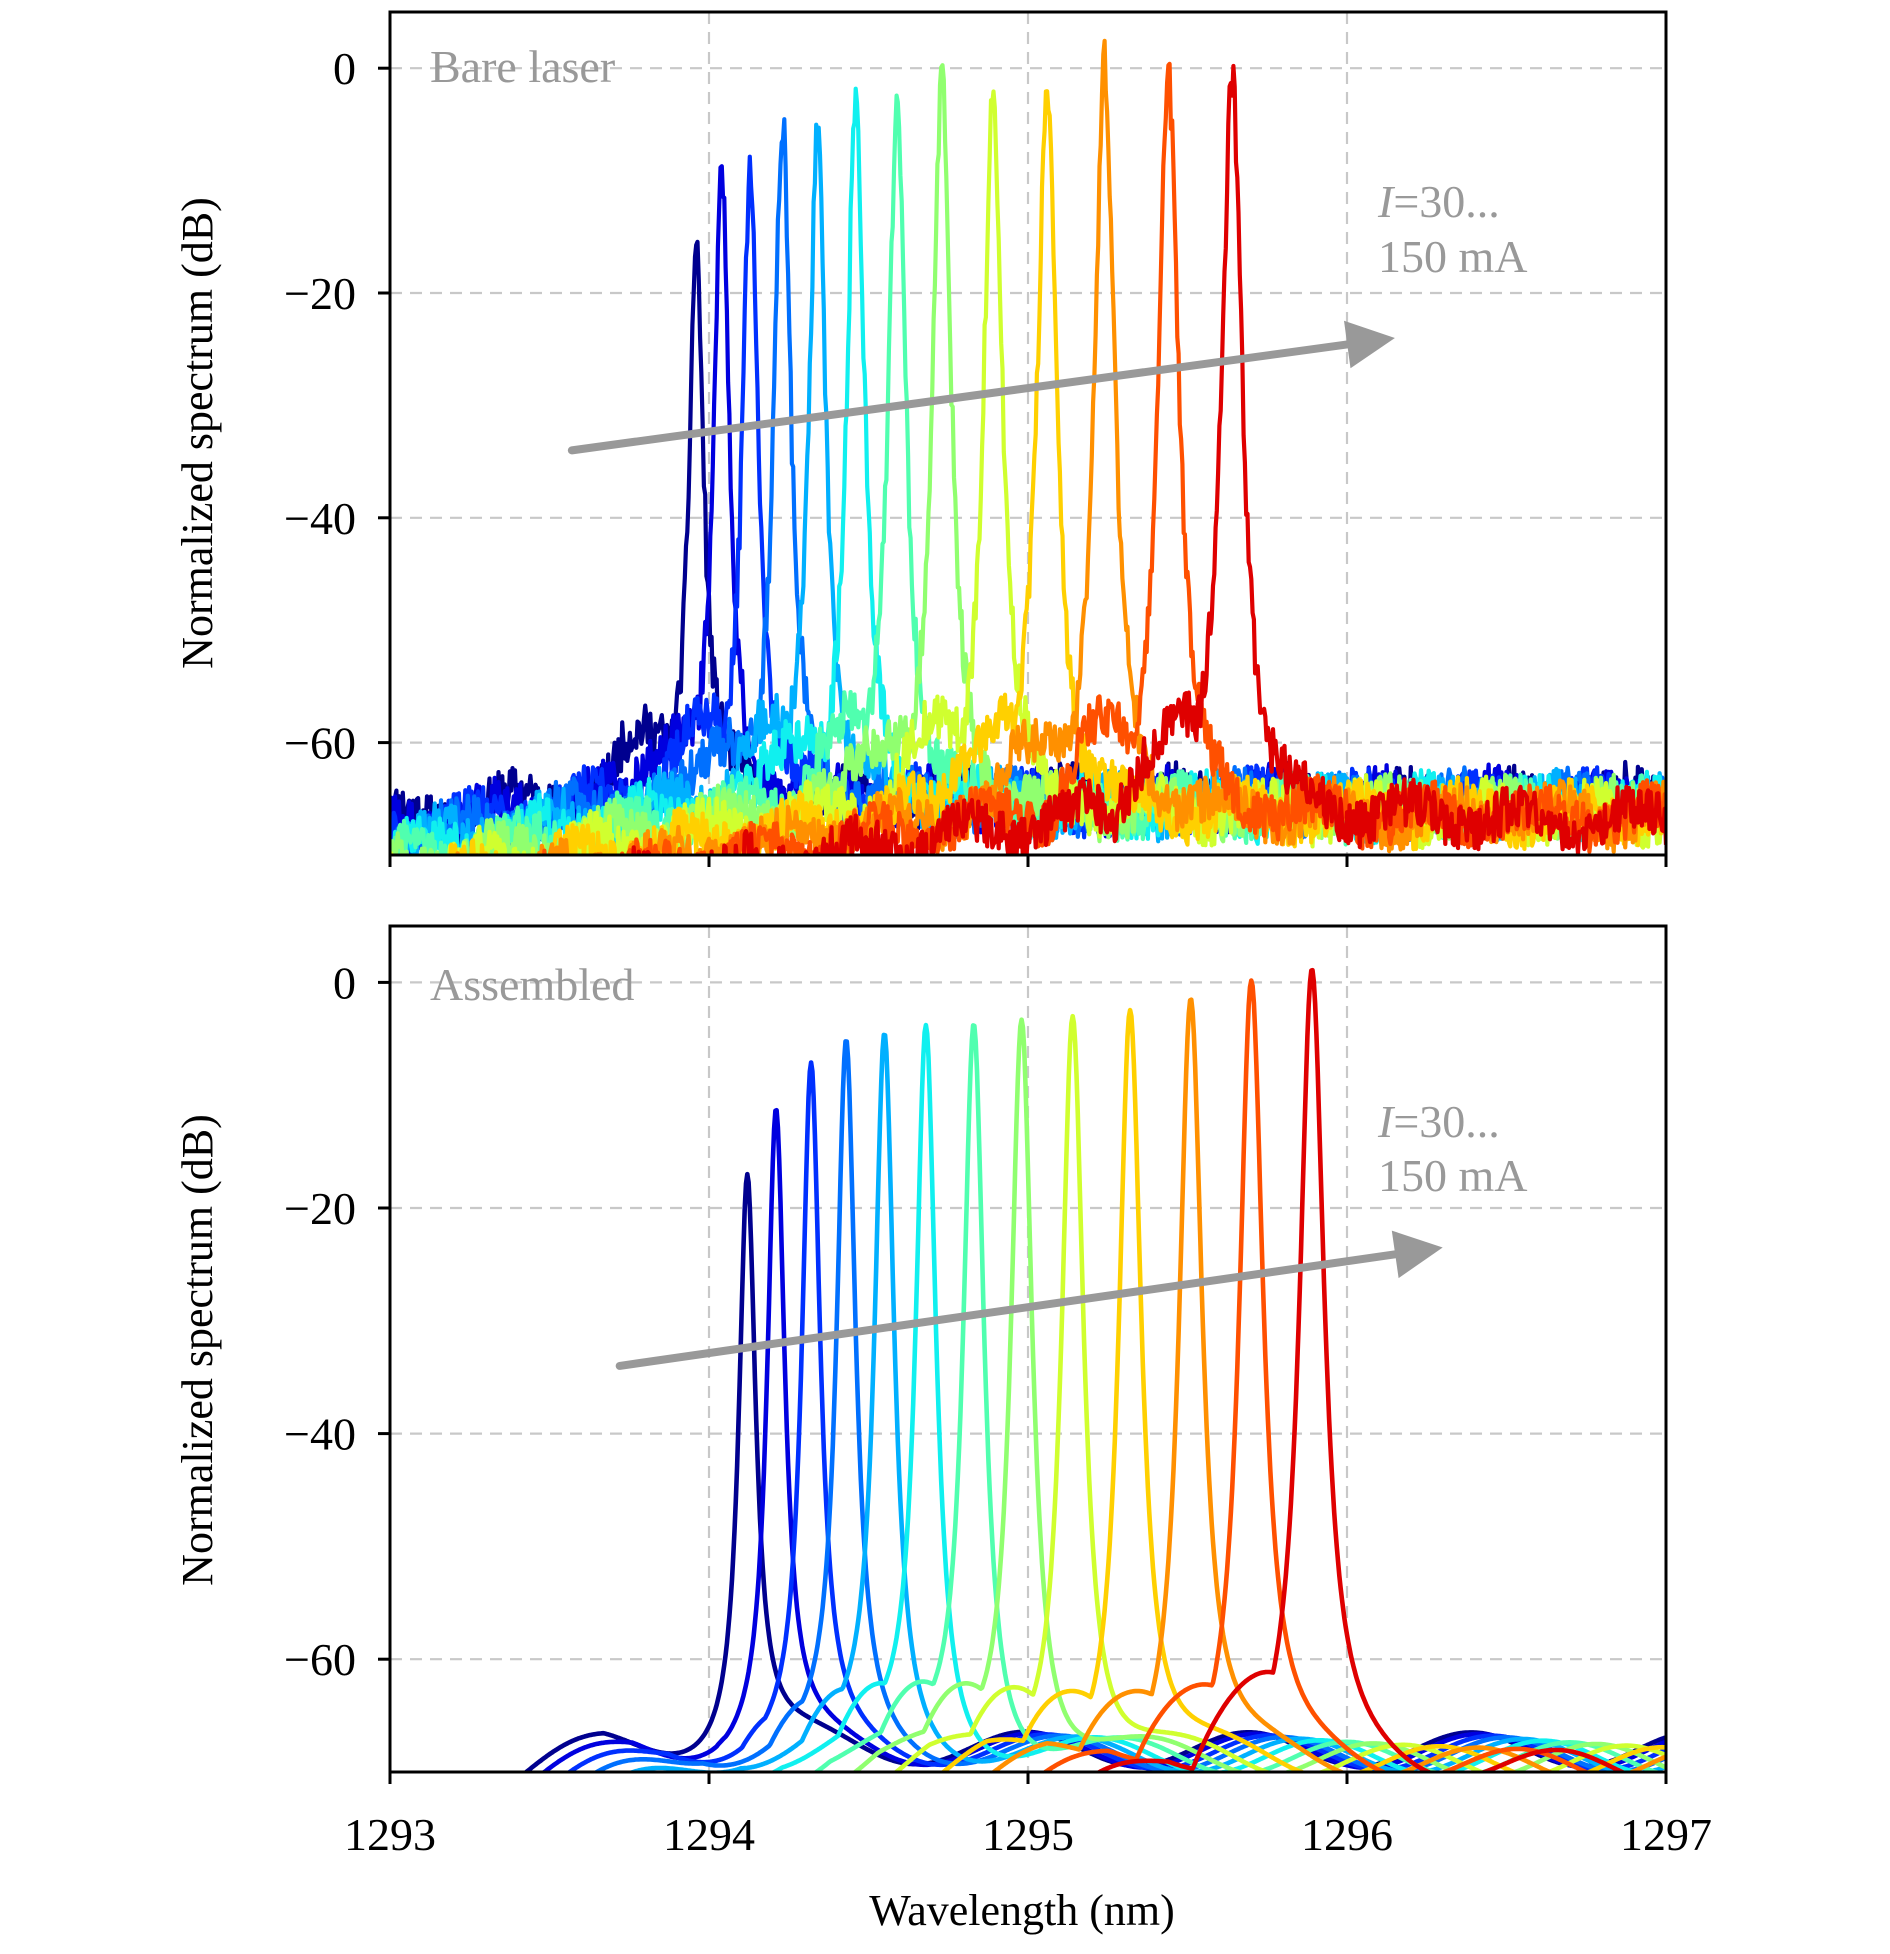 The image size is (1890, 1954). I want to click on x-tick-label: 1296, so click(1347, 1834).